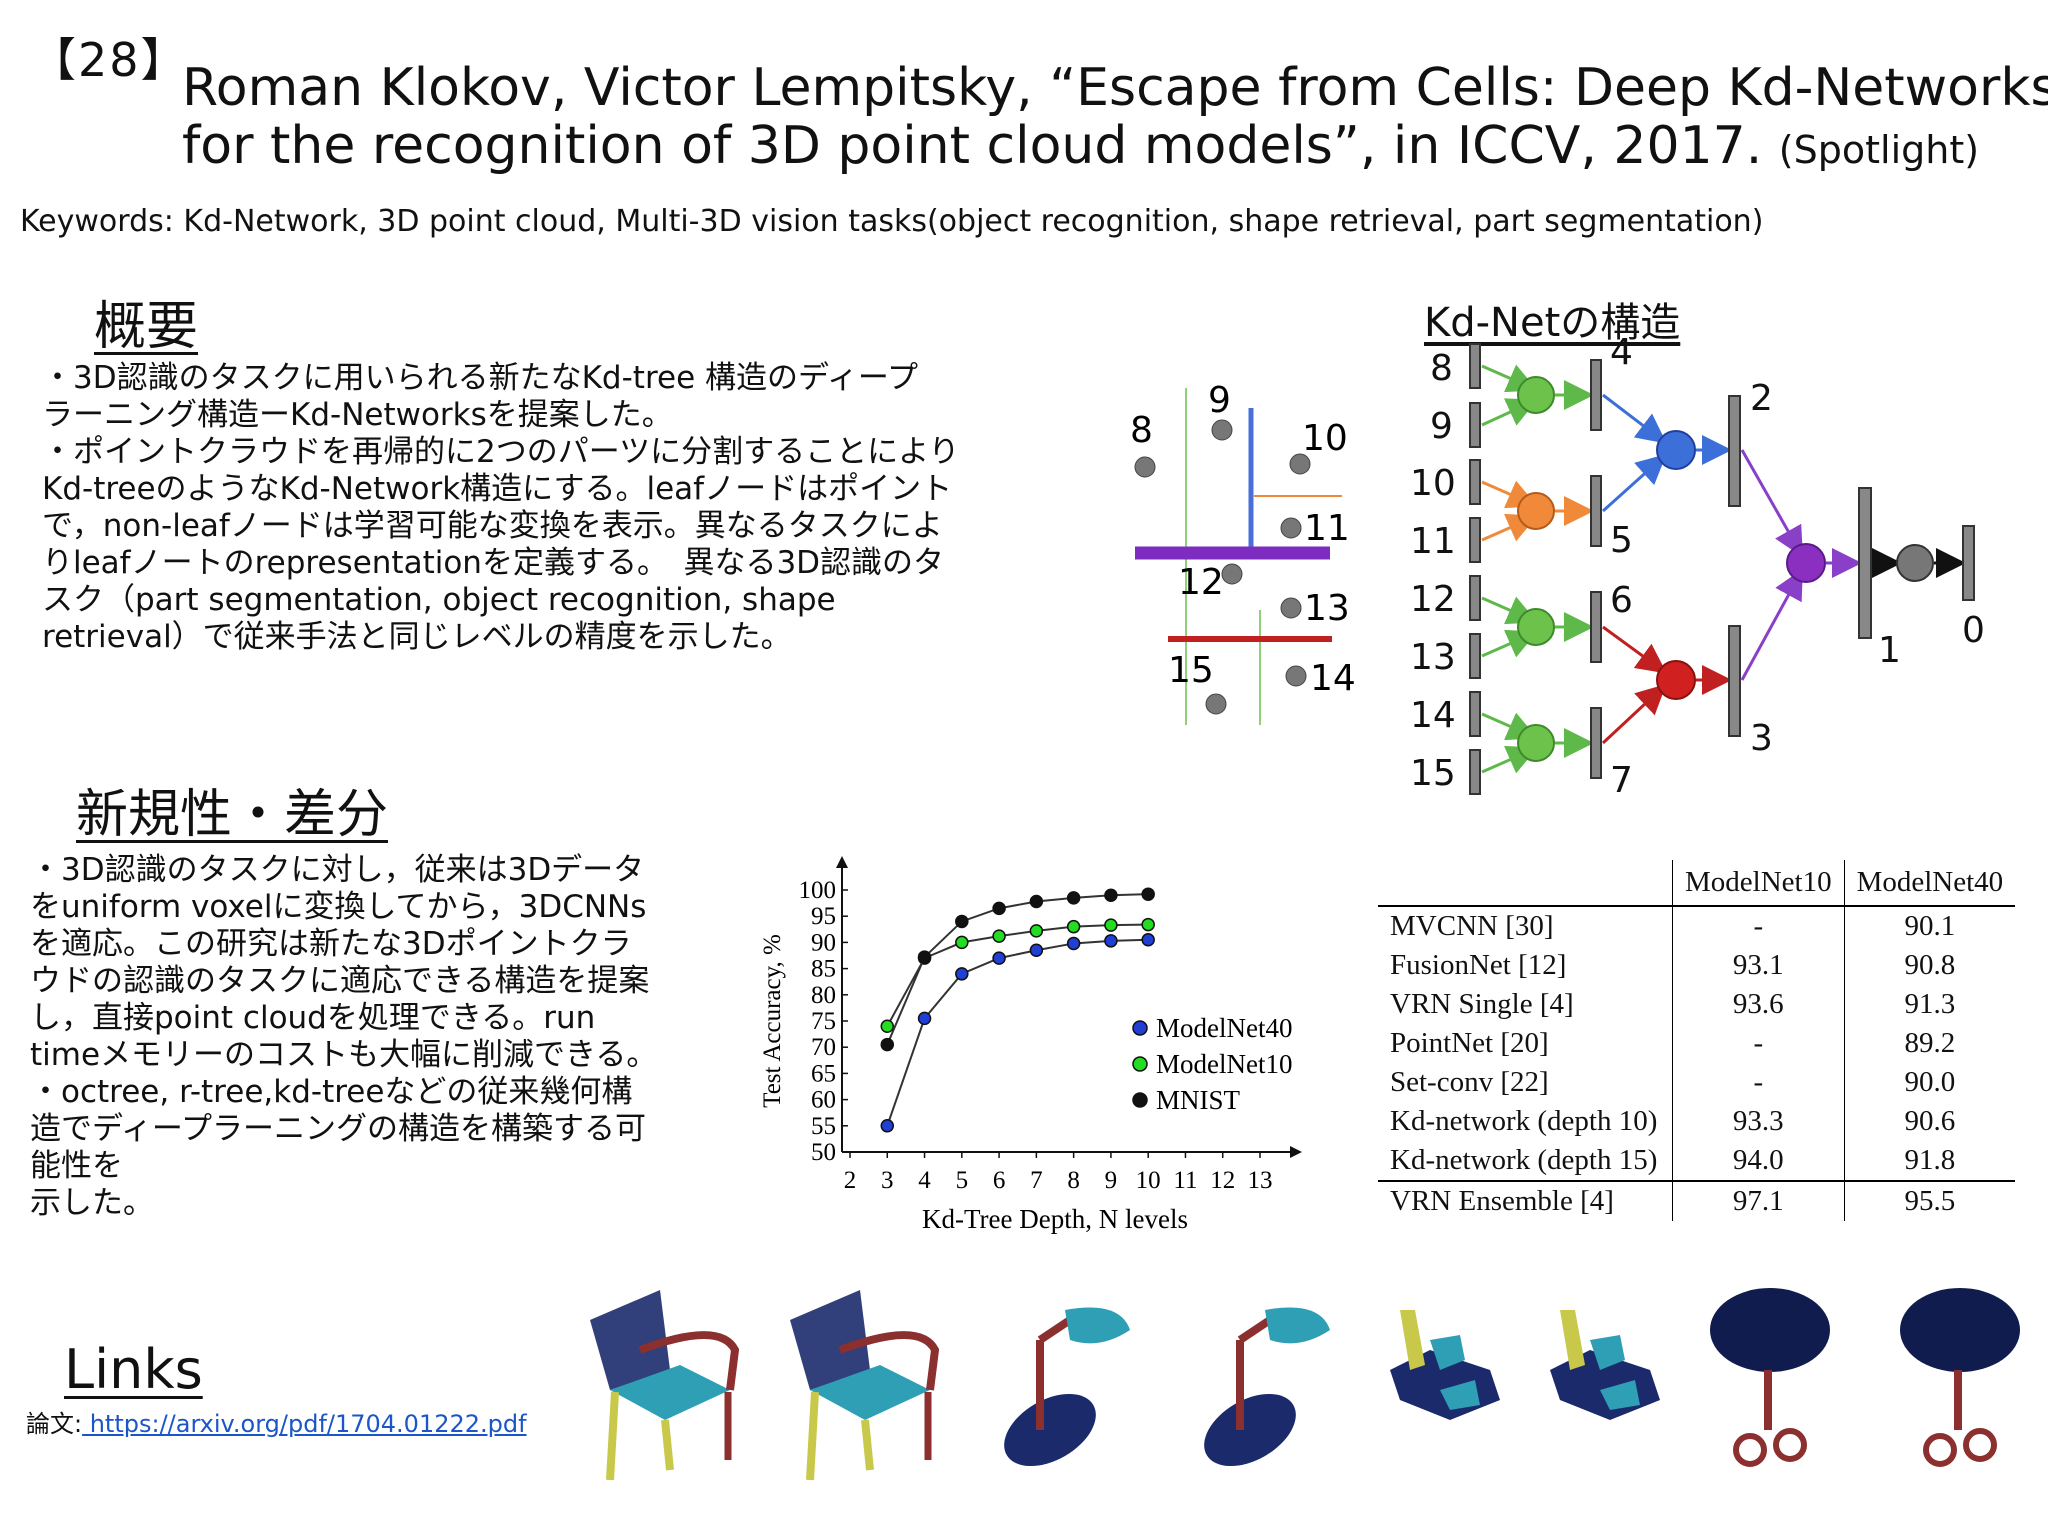 This screenshot has height=1536, width=2048. What do you see at coordinates (823, 1152) in the screenshot?
I see `y-tick-label: 50` at bounding box center [823, 1152].